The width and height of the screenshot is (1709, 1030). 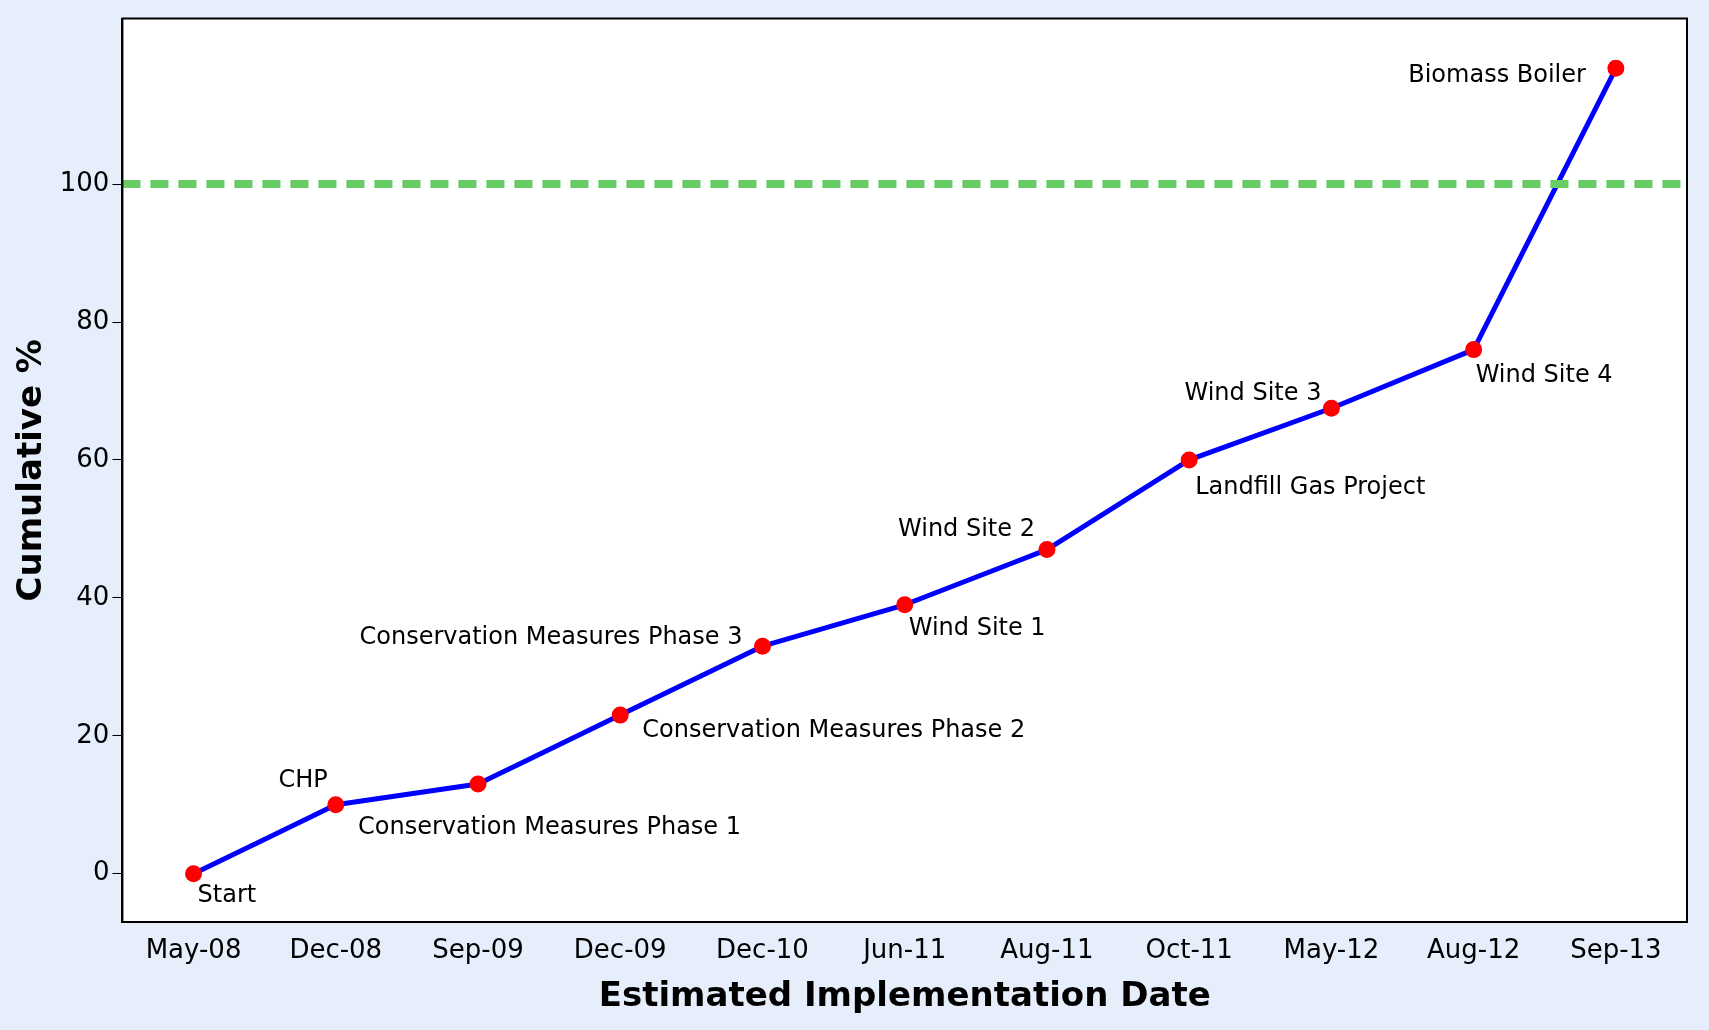 I want to click on y-tick-label: 40, so click(x=93, y=595).